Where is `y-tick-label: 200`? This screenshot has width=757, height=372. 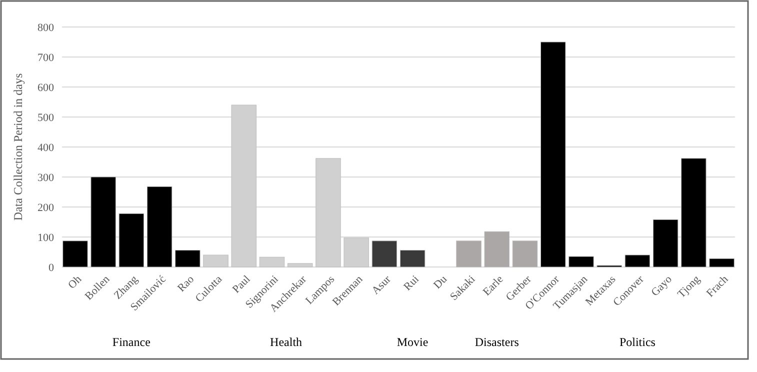 y-tick-label: 200 is located at coordinates (46, 208).